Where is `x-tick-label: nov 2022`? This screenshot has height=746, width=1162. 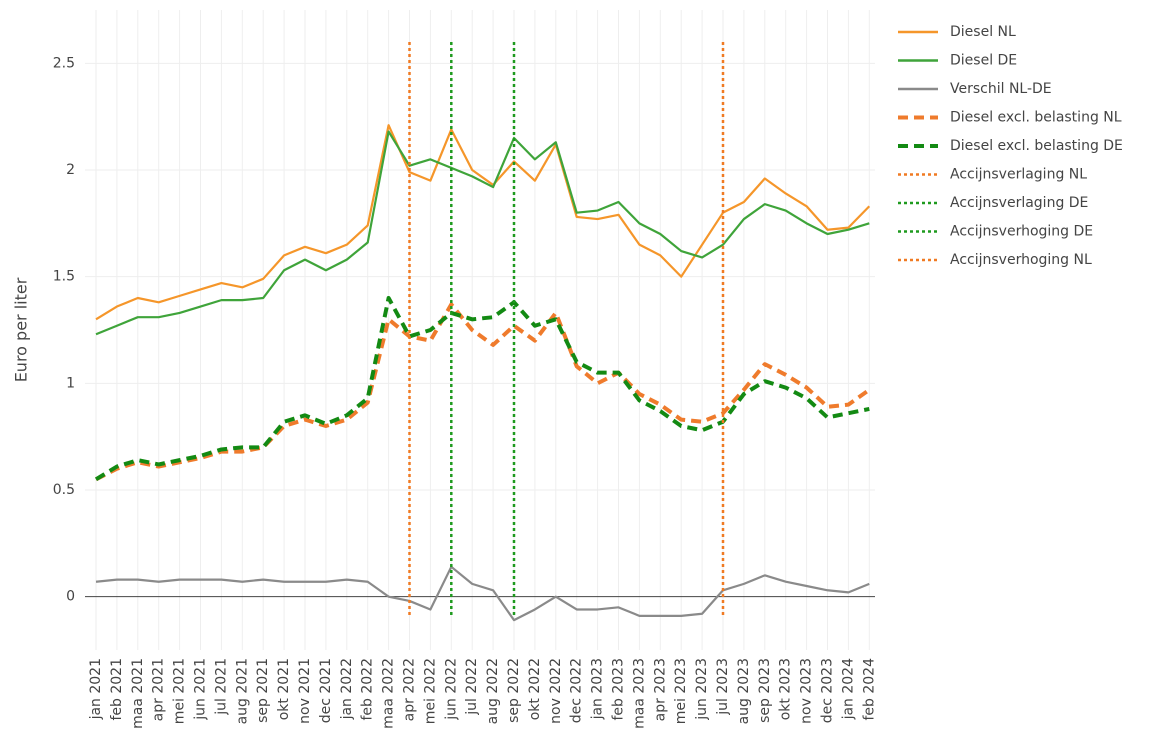 x-tick-label: nov 2022 is located at coordinates (556, 691).